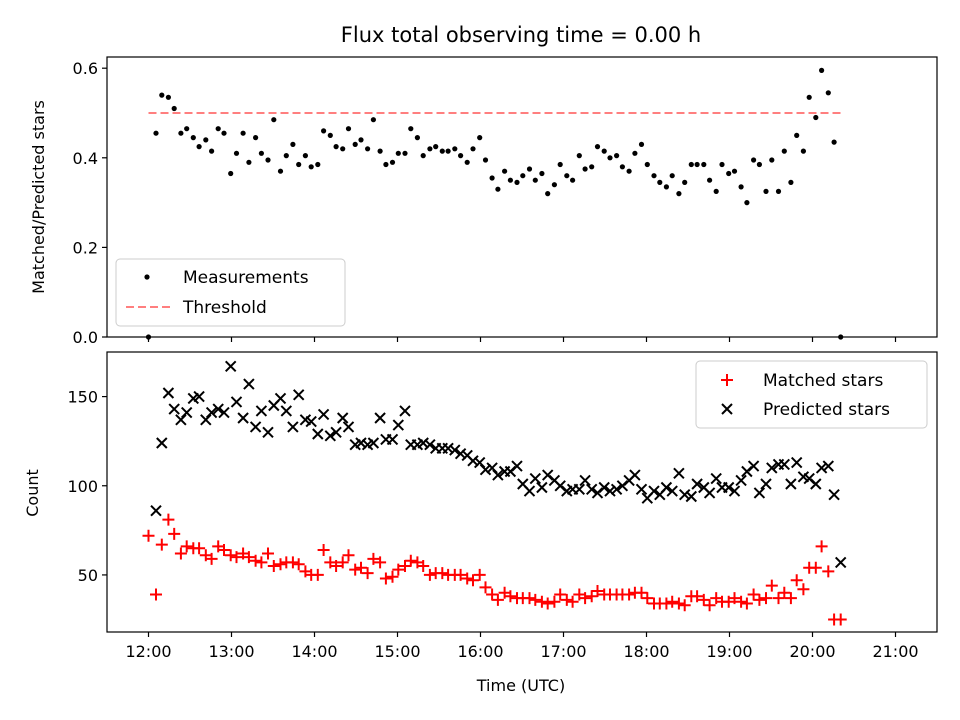 This screenshot has width=960, height=720. What do you see at coordinates (812, 651) in the screenshot?
I see `bottom-x-tick-label: 20:00` at bounding box center [812, 651].